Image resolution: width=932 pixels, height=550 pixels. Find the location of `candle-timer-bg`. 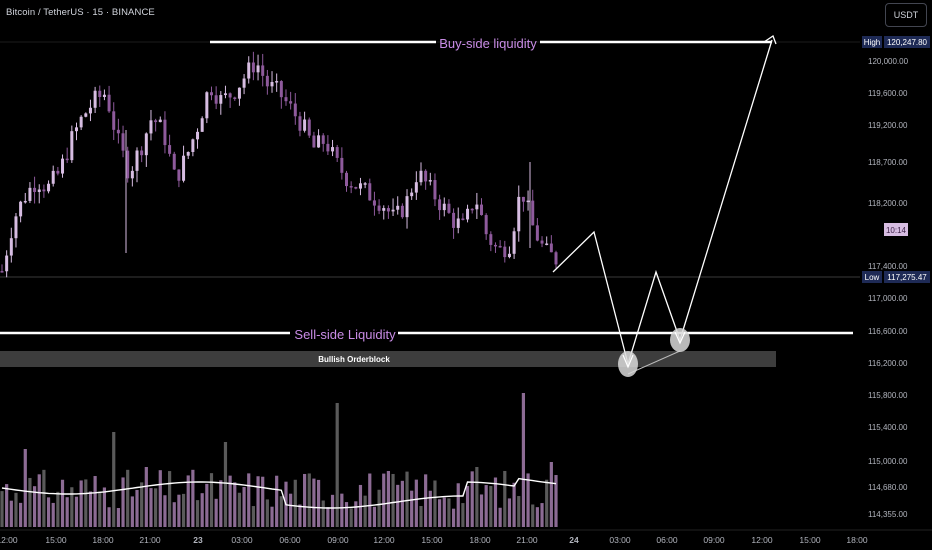

candle-timer-bg is located at coordinates (896, 229).